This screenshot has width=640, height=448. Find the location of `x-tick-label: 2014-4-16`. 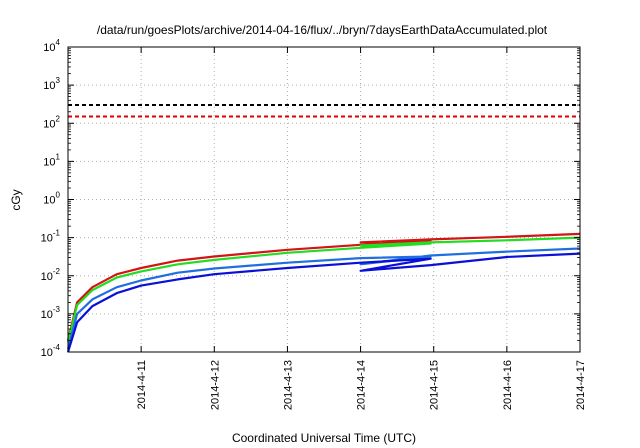

x-tick-label: 2014-4-16 is located at coordinates (508, 385).